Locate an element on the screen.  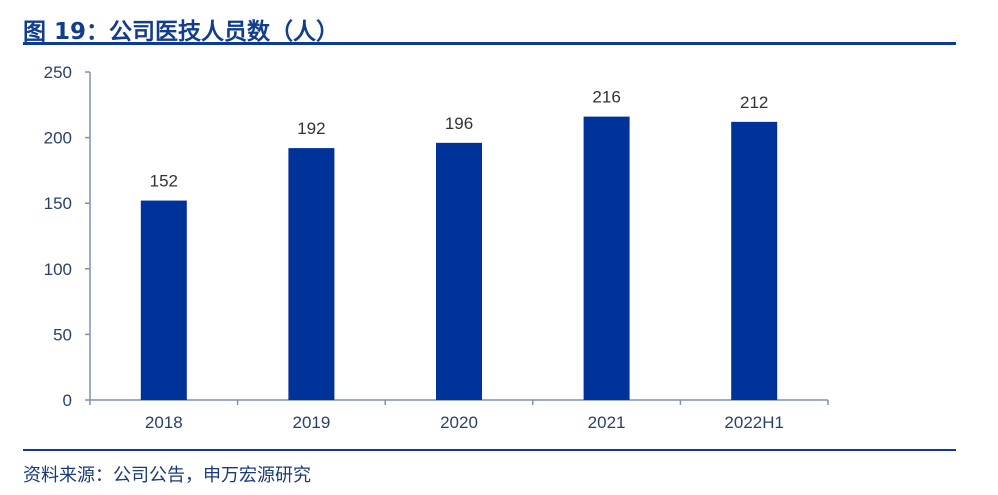
title-divider is located at coordinates (489, 43).